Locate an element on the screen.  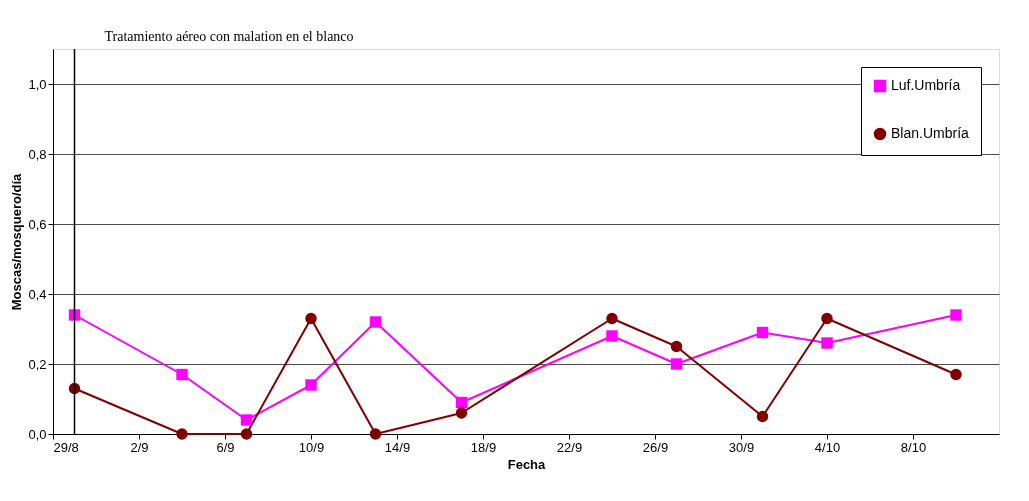
y-tick-label: 0,8 is located at coordinates (37, 154).